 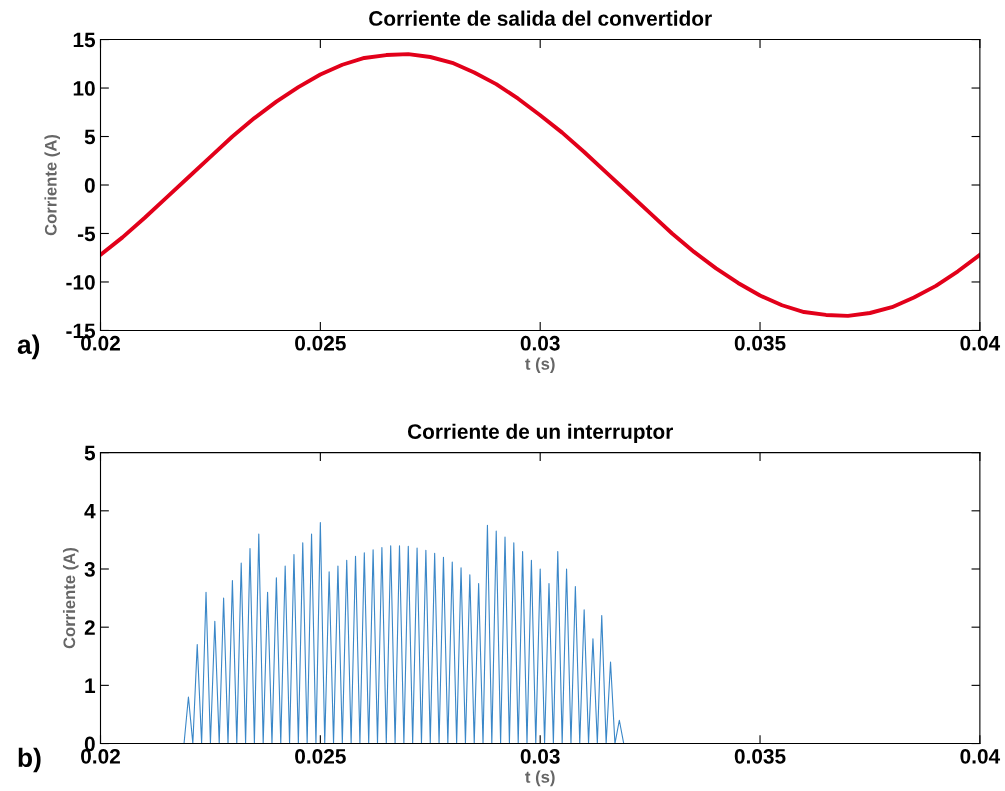 I want to click on chart-title: Corriente de salida del convertidor, so click(x=540, y=18).